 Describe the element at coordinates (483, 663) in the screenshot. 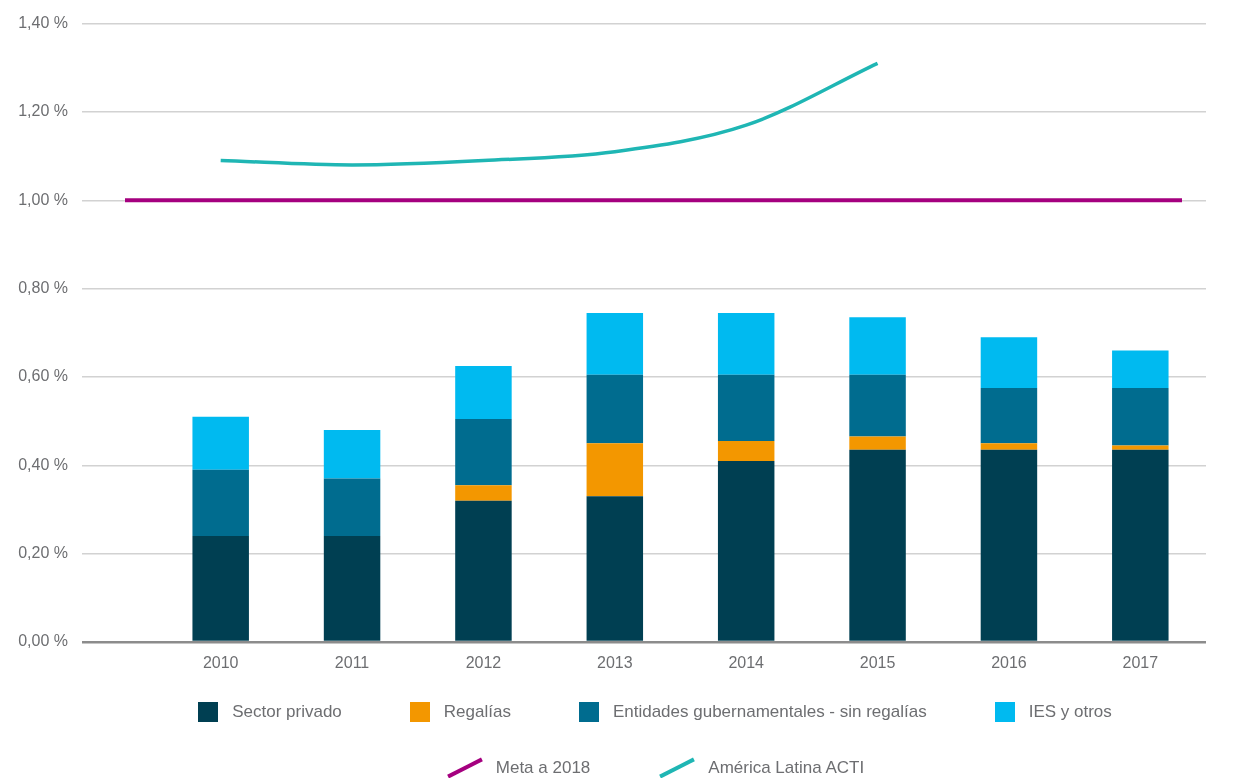

I see `x-tick-label: 2012` at that location.